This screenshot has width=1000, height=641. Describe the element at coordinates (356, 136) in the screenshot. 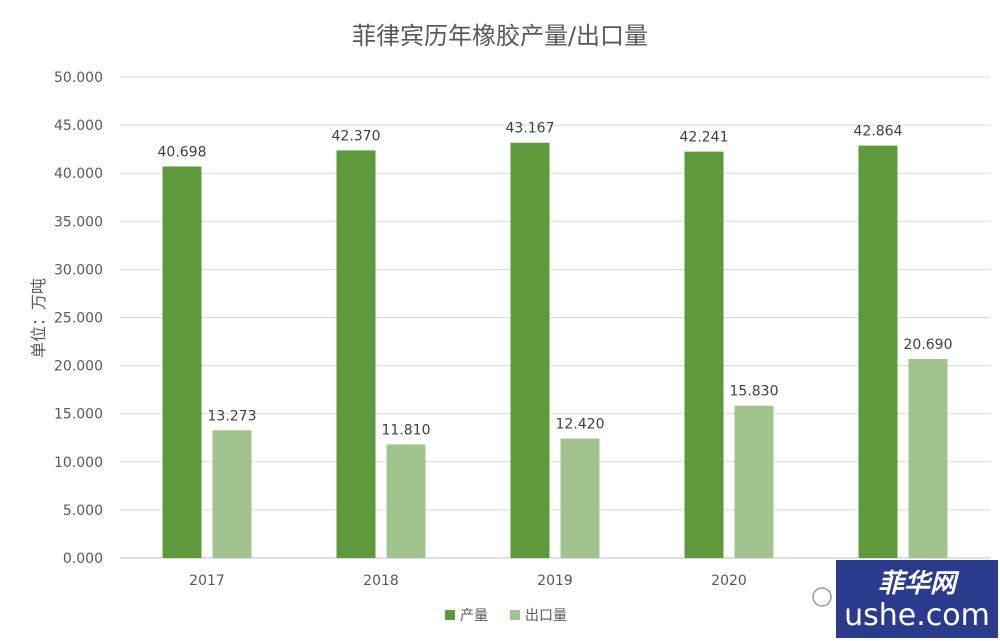

I see `data-label: 42.370` at that location.